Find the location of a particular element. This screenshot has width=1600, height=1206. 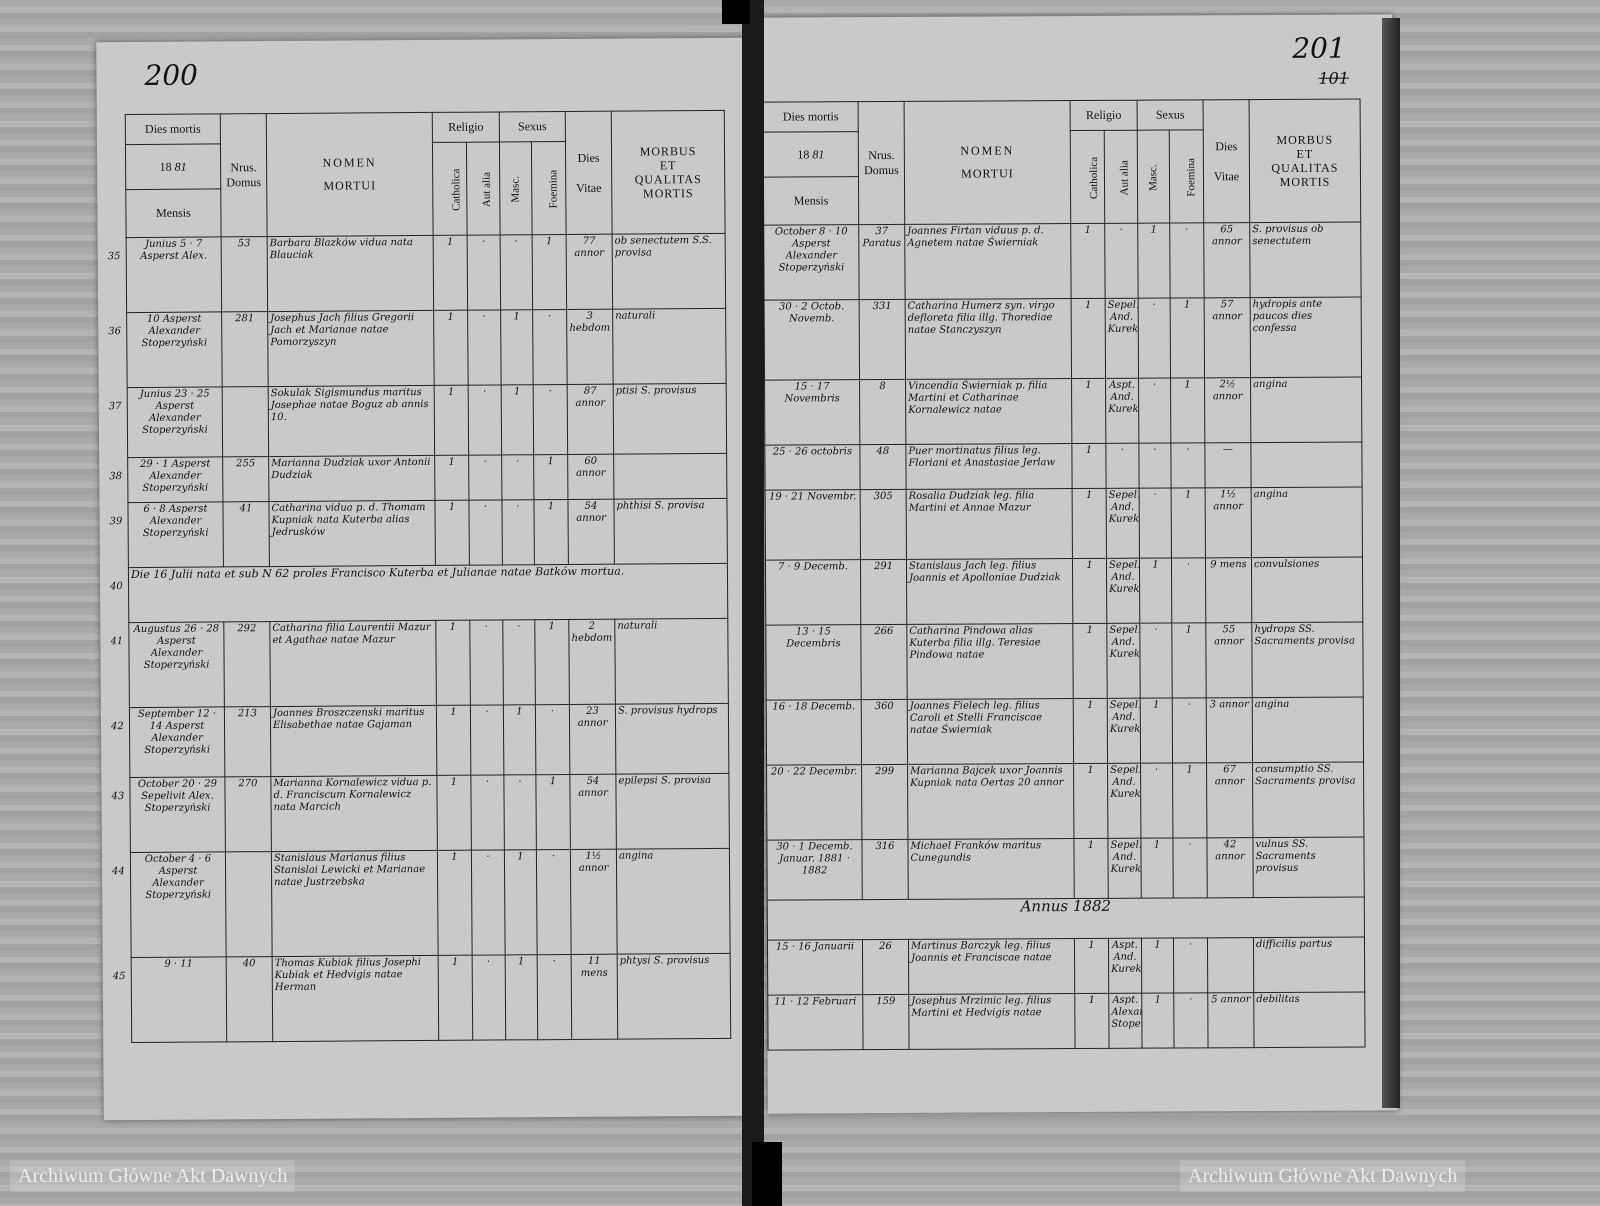

year-suffix: 81 is located at coordinates (818, 153).